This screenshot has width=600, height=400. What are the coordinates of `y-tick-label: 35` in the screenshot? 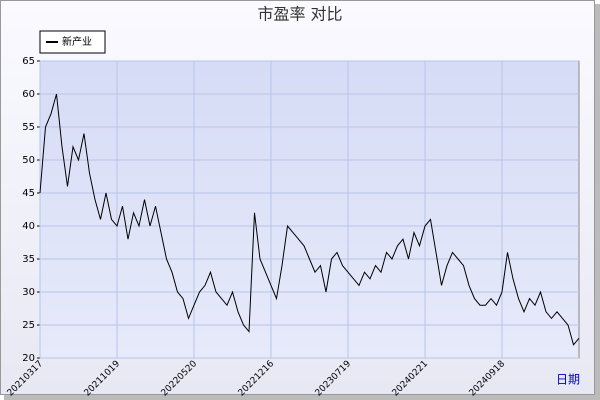 It's located at (28, 259).